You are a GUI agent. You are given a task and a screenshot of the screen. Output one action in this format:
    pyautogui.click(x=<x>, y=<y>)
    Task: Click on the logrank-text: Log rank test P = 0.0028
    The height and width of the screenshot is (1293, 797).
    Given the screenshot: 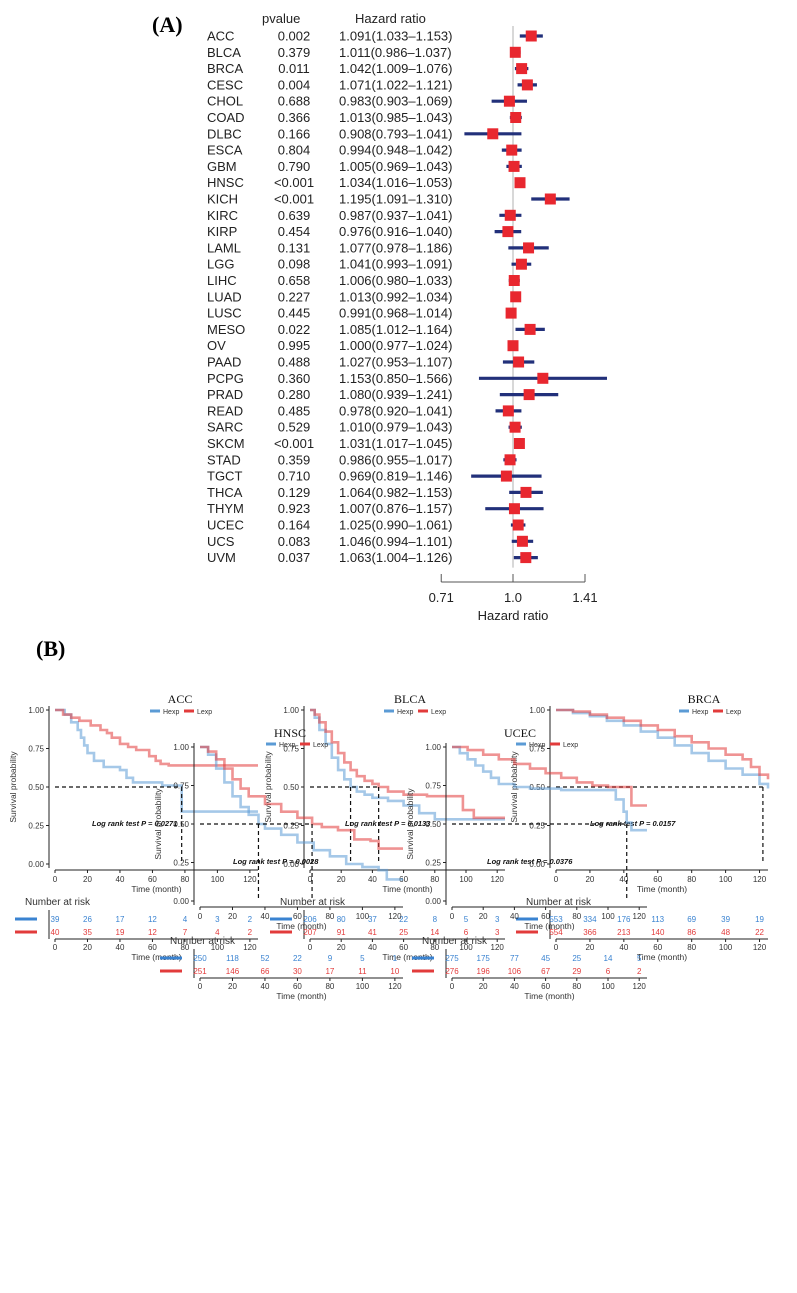 What is the action you would take?
    pyautogui.click(x=276, y=861)
    